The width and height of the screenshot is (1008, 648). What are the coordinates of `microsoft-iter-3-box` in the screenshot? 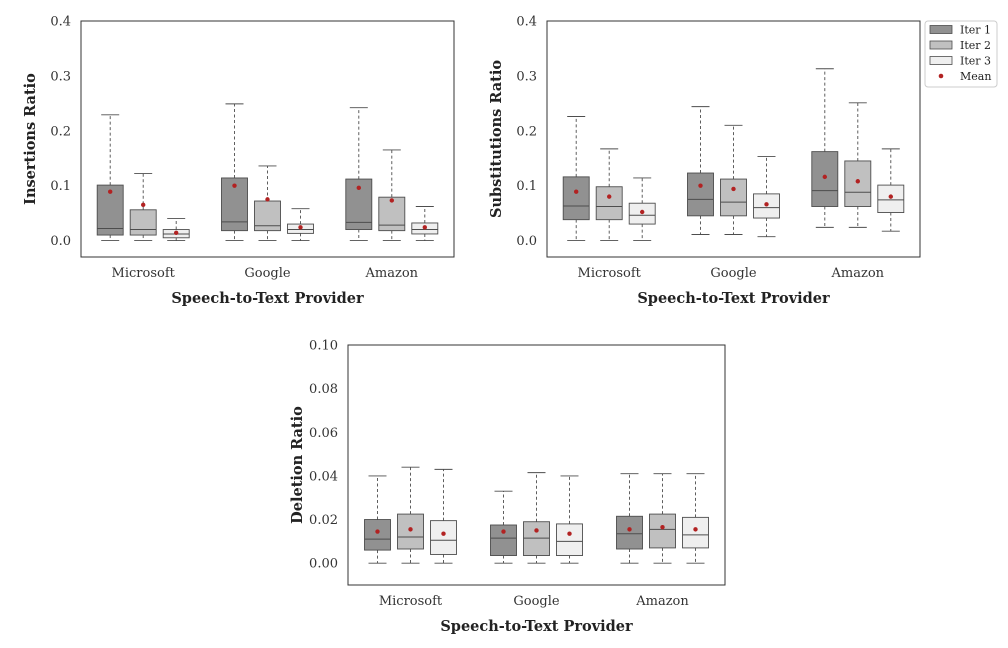 It's located at (443, 537).